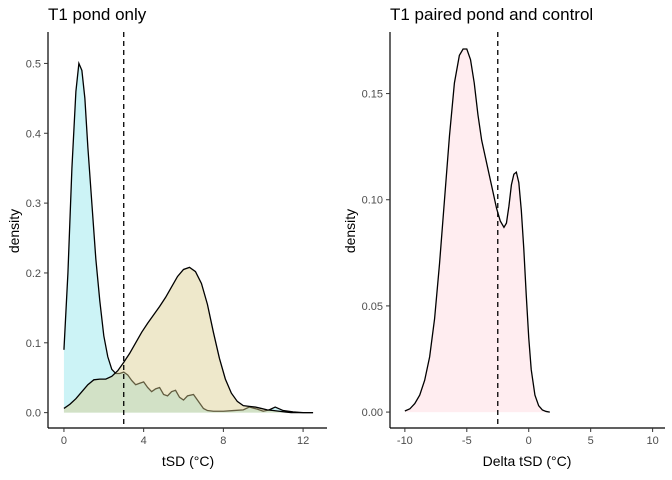 The image size is (672, 480). What do you see at coordinates (33, 274) in the screenshot?
I see `left-y-tick-label: 0.2` at bounding box center [33, 274].